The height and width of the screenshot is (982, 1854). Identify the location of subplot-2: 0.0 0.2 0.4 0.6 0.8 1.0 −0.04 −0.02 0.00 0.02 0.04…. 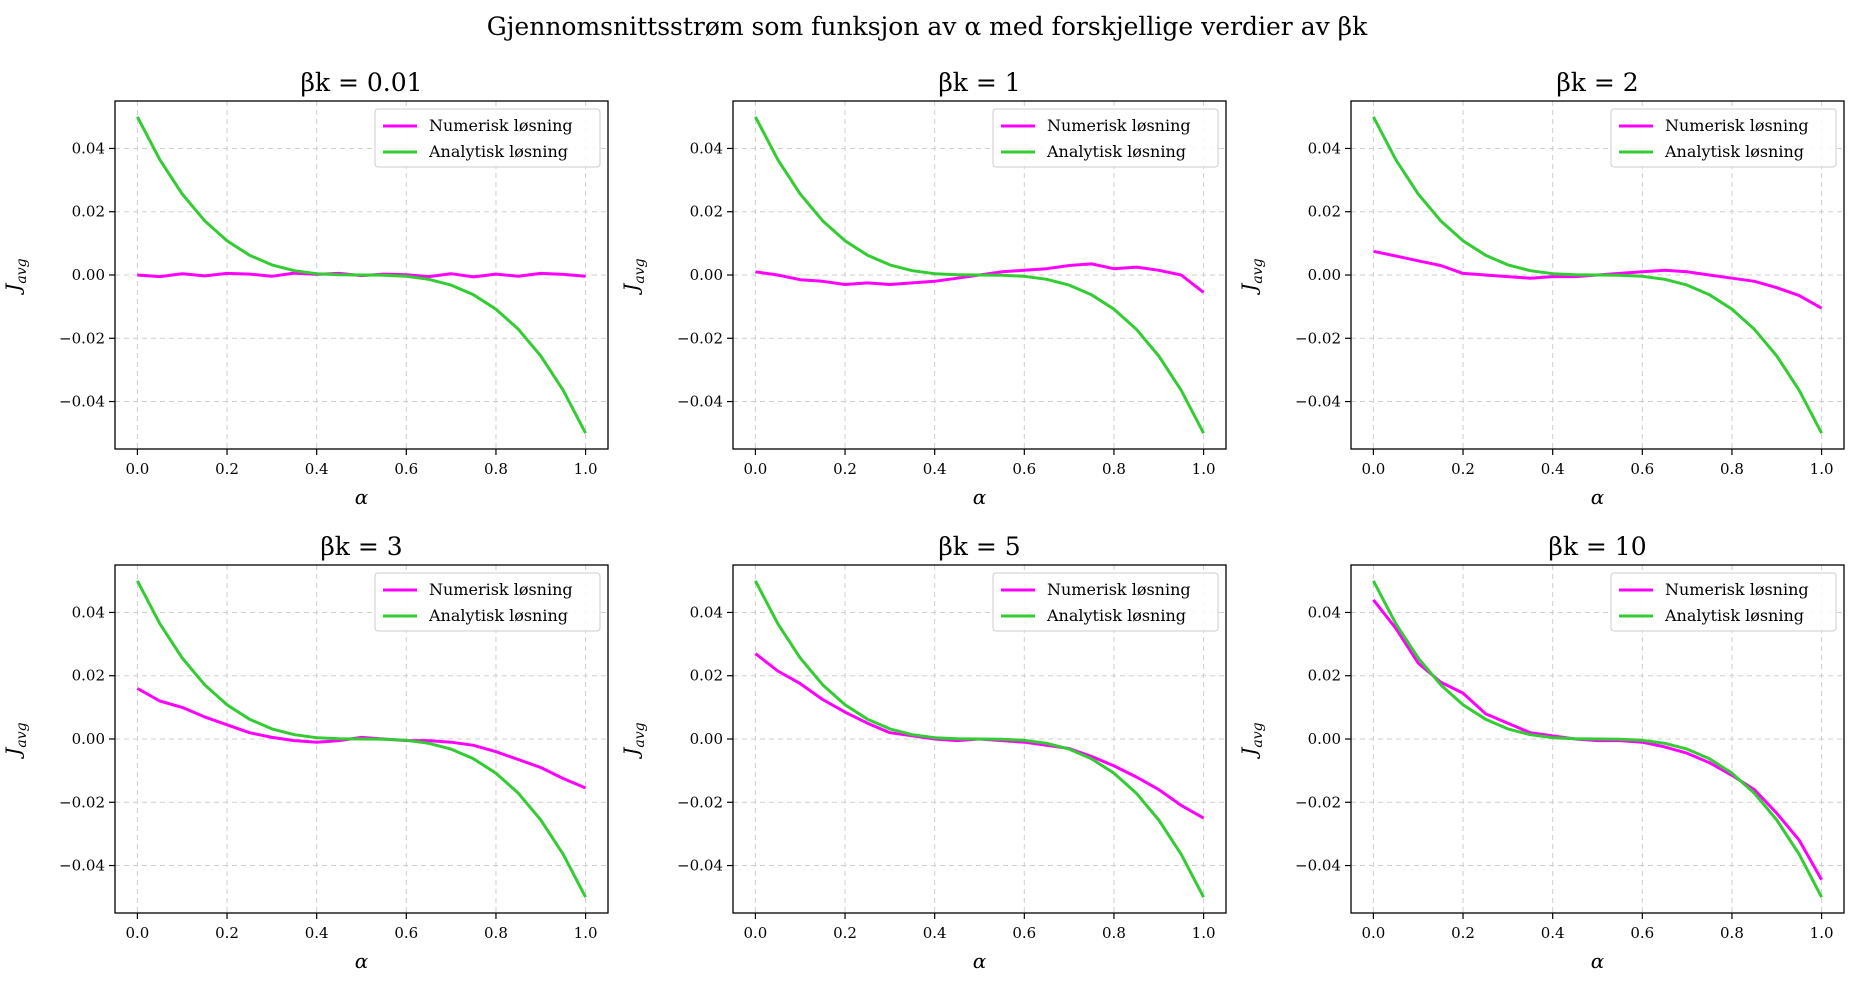
(923, 288).